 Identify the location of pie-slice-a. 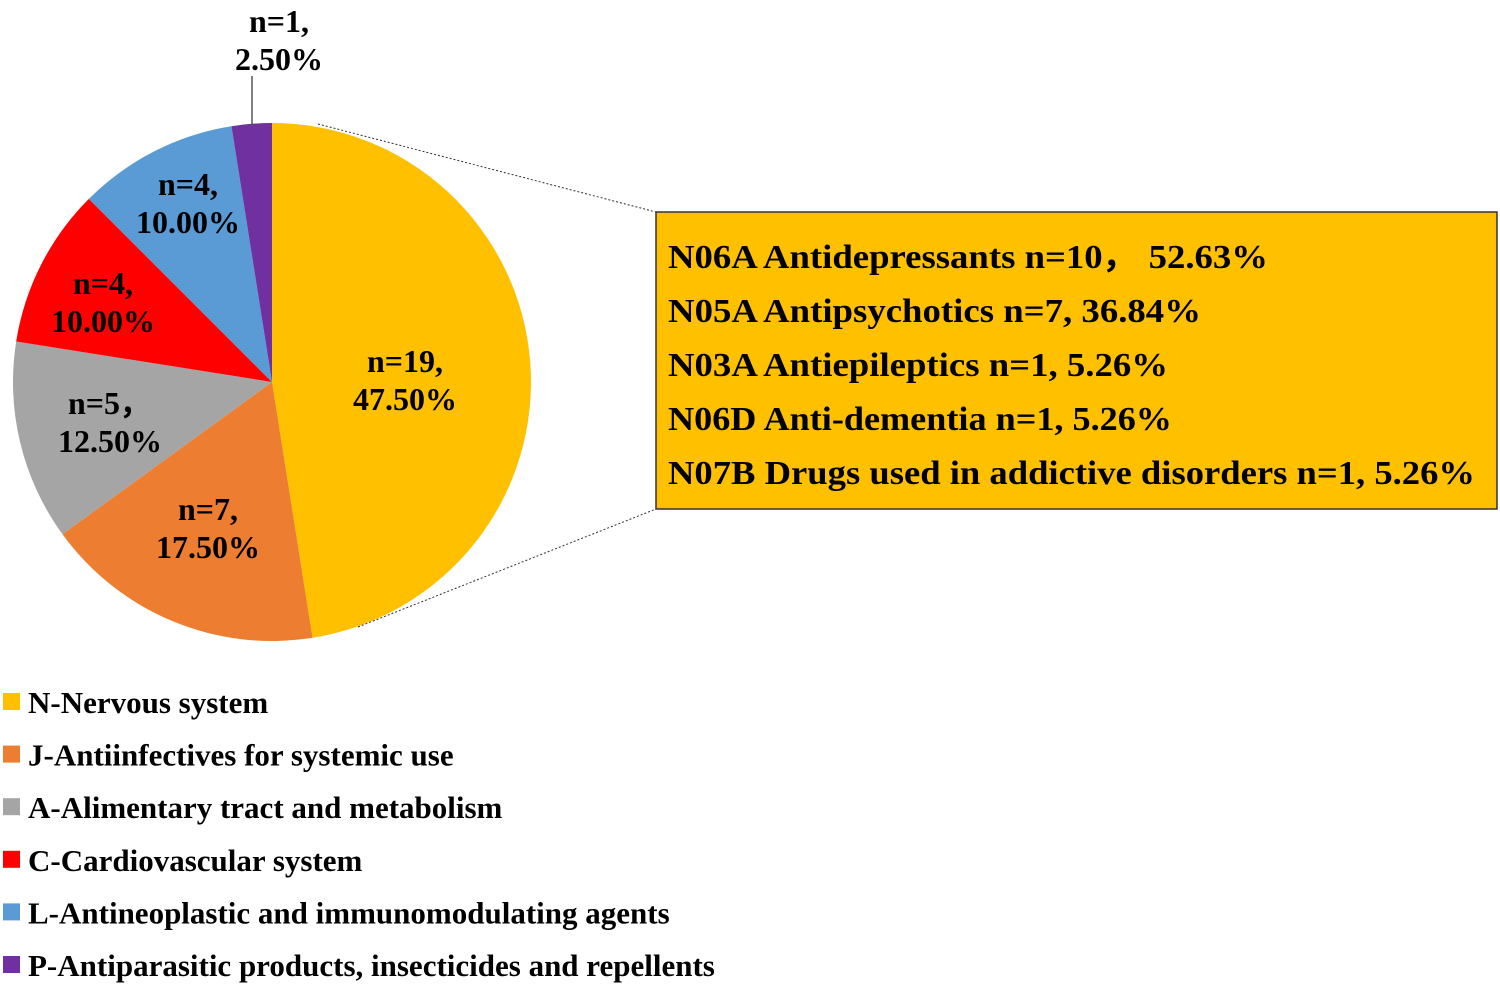
(142, 438).